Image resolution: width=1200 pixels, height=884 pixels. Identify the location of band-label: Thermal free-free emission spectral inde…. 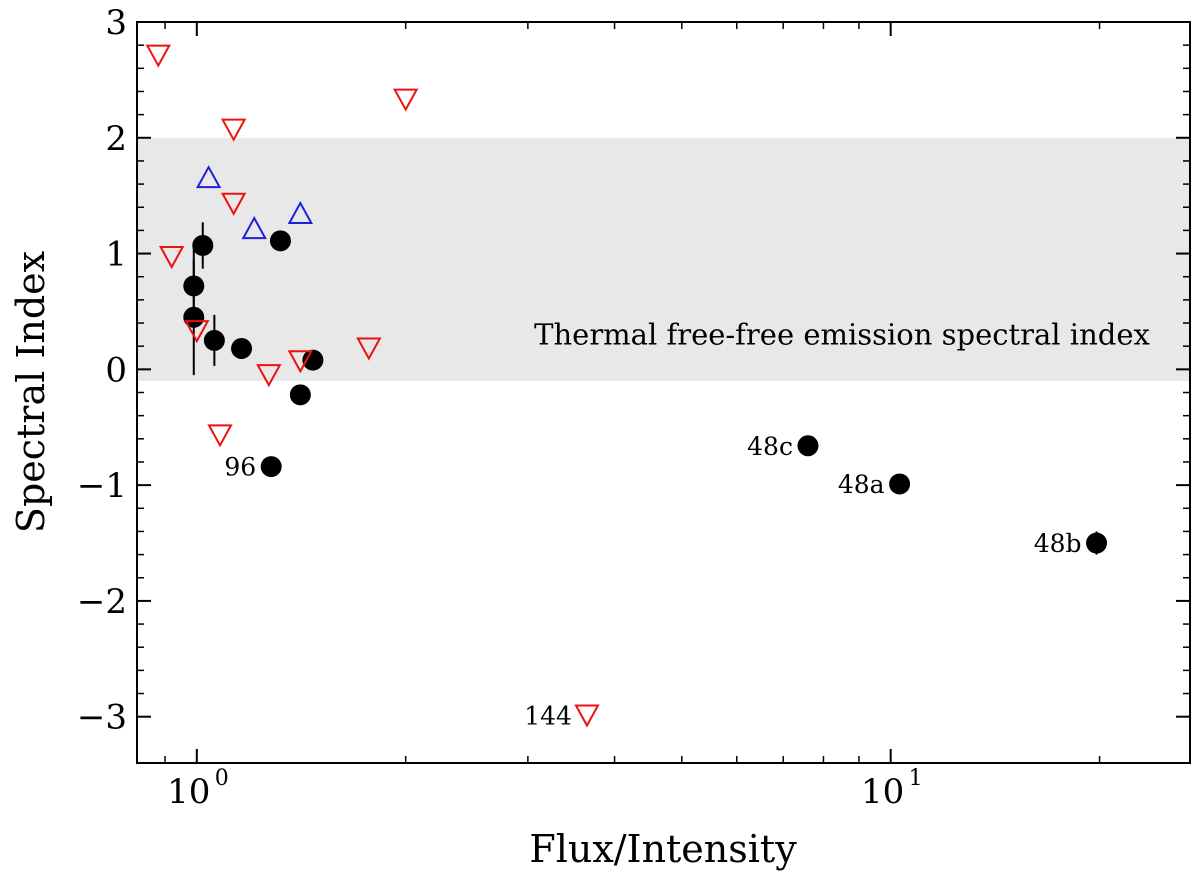
(842, 335).